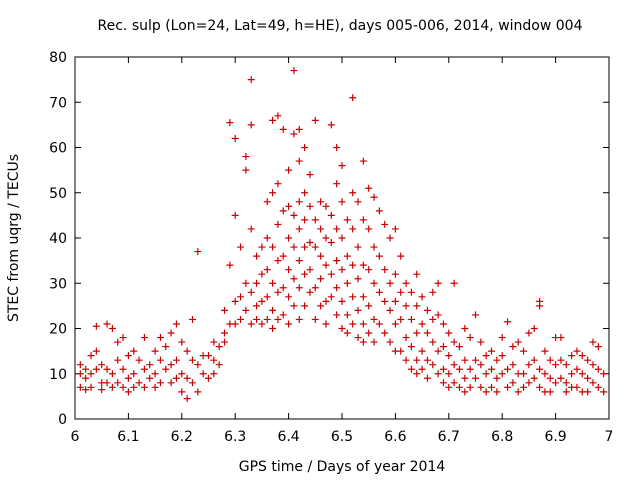  I want to click on x-axis-label: GPS time / Days of year 2014, so click(342, 467).